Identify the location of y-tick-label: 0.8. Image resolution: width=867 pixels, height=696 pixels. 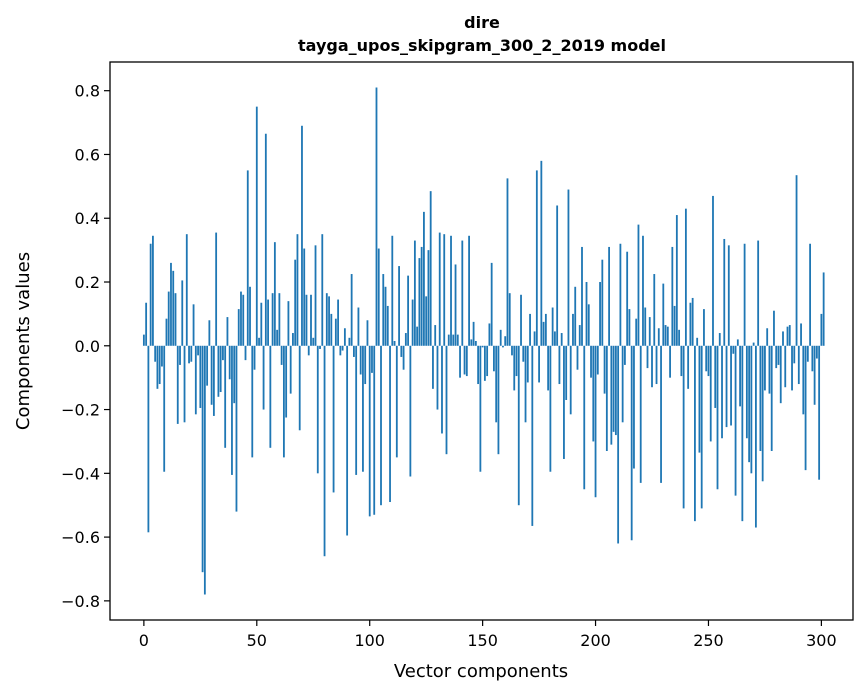
(87, 91).